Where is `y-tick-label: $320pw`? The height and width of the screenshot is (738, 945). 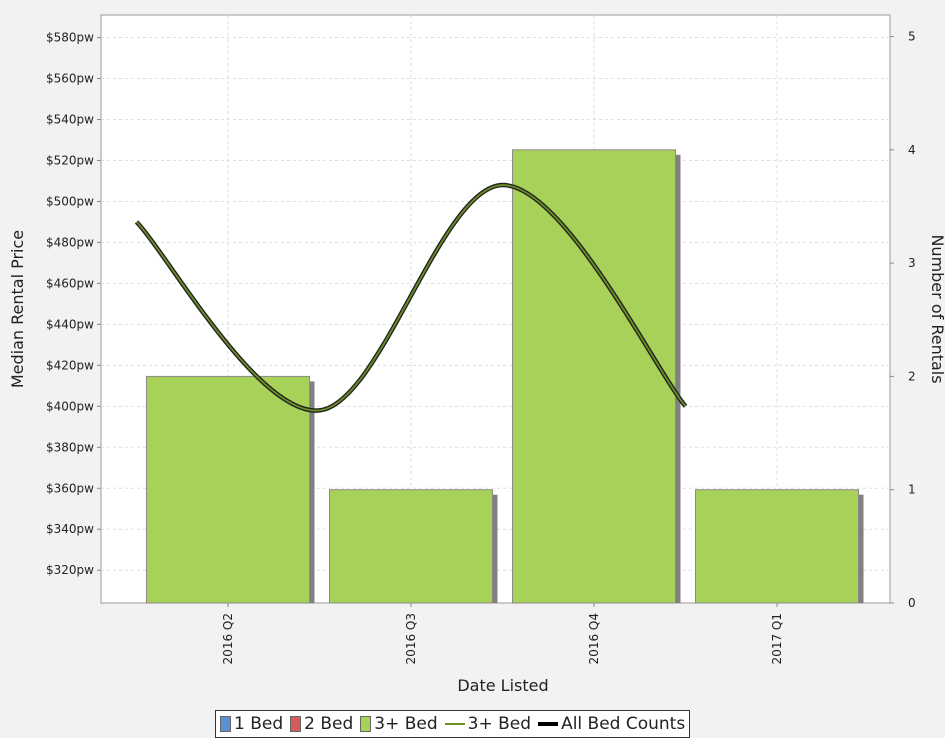 y-tick-label: $320pw is located at coordinates (70, 570).